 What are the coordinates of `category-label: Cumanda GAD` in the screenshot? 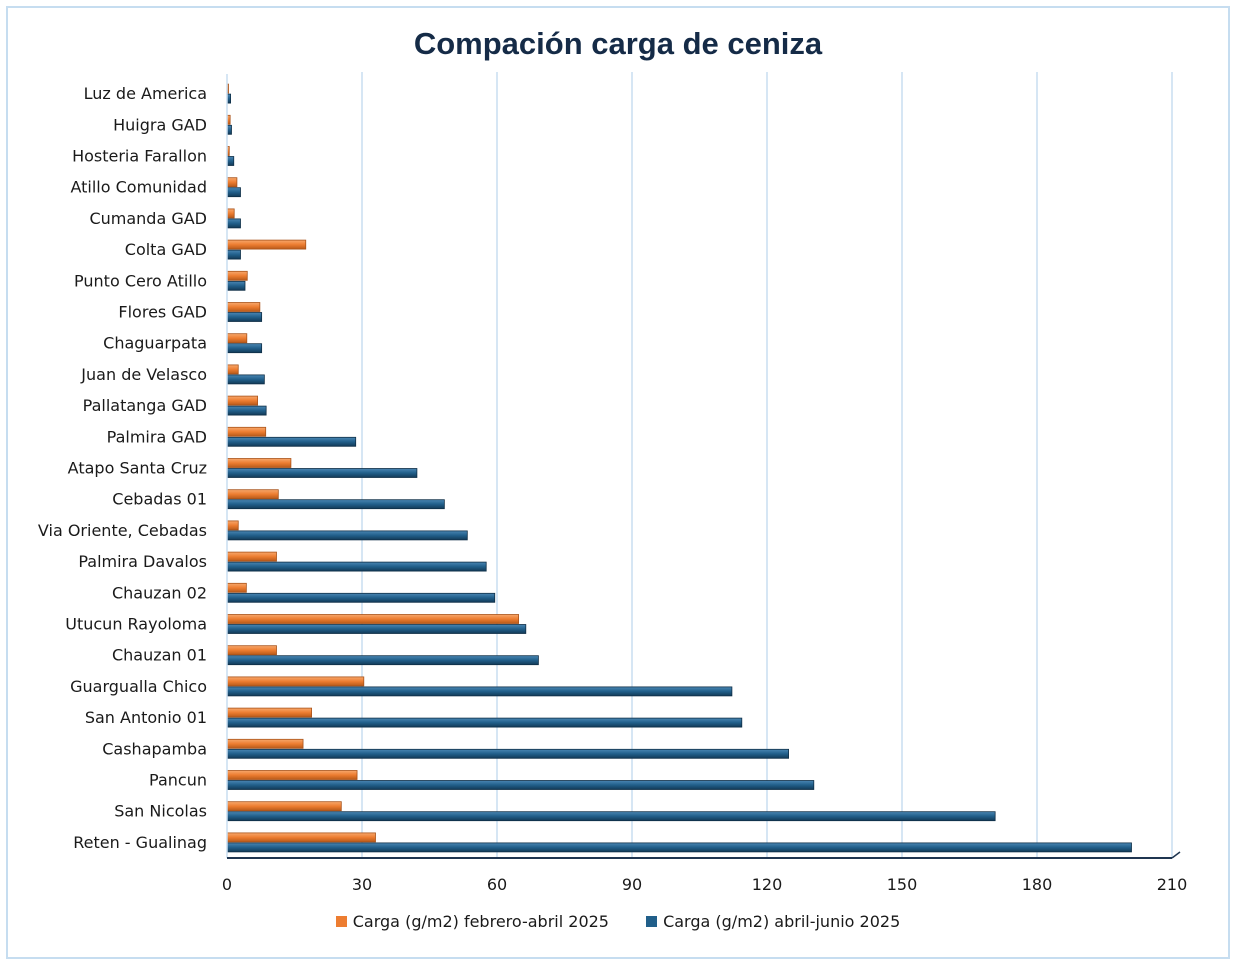 It's located at (148, 218).